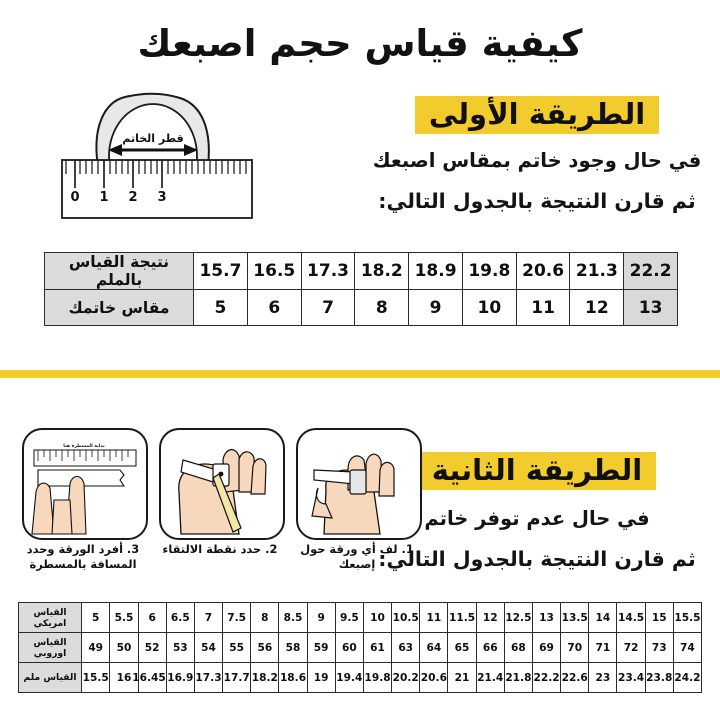 The height and width of the screenshot is (720, 720). Describe the element at coordinates (435, 271) in the screenshot. I see `cell-mm-4: 18.9` at that location.